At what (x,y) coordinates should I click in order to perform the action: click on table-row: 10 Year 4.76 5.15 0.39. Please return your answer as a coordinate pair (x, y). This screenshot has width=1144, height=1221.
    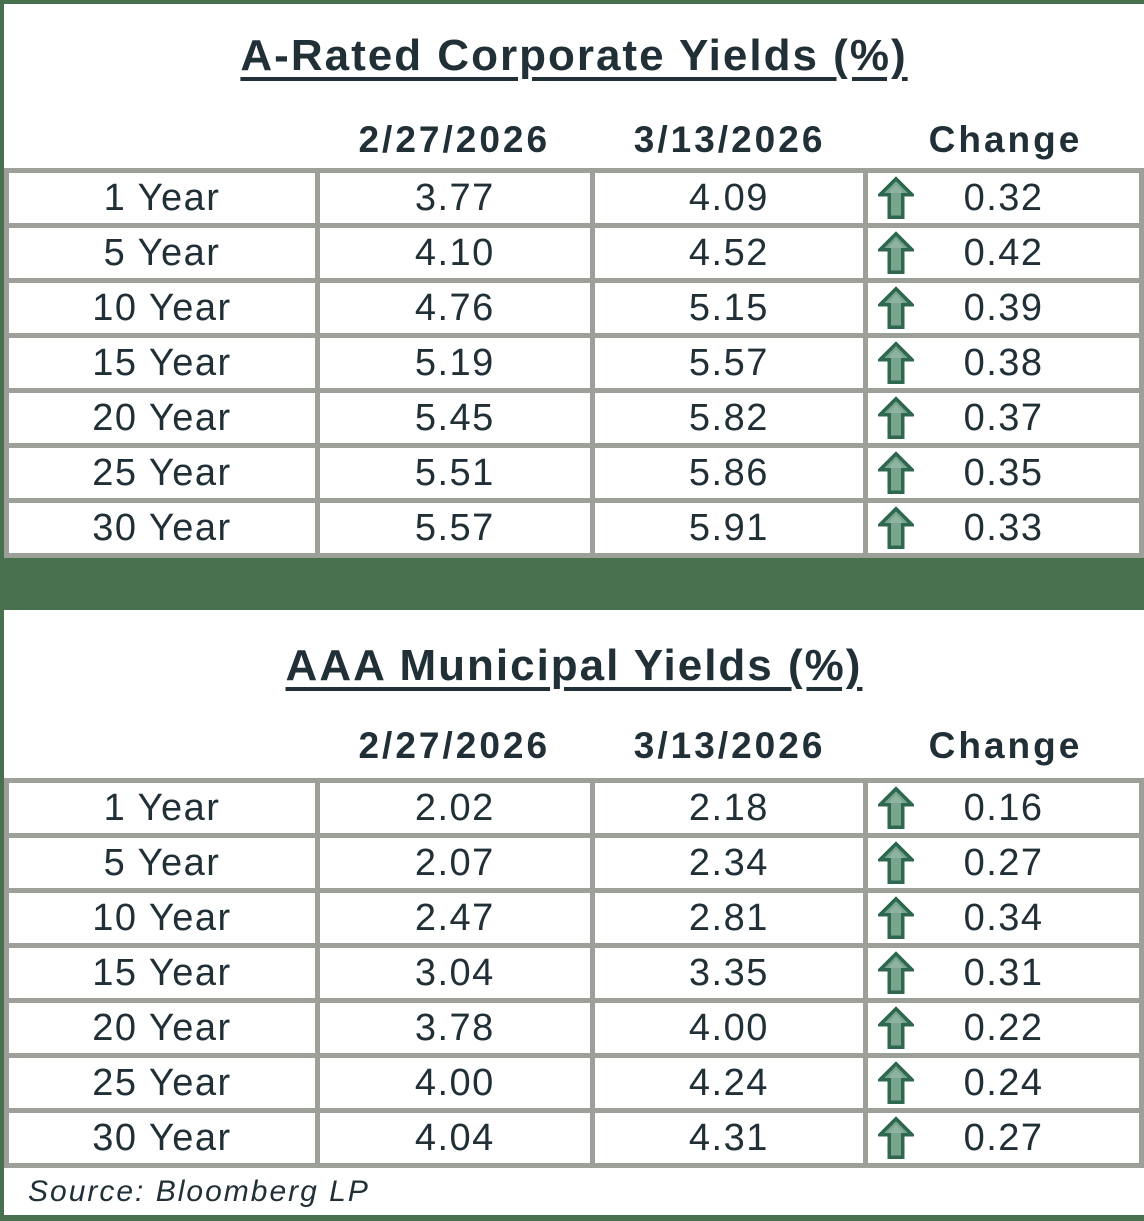
    Looking at the image, I should click on (574, 308).